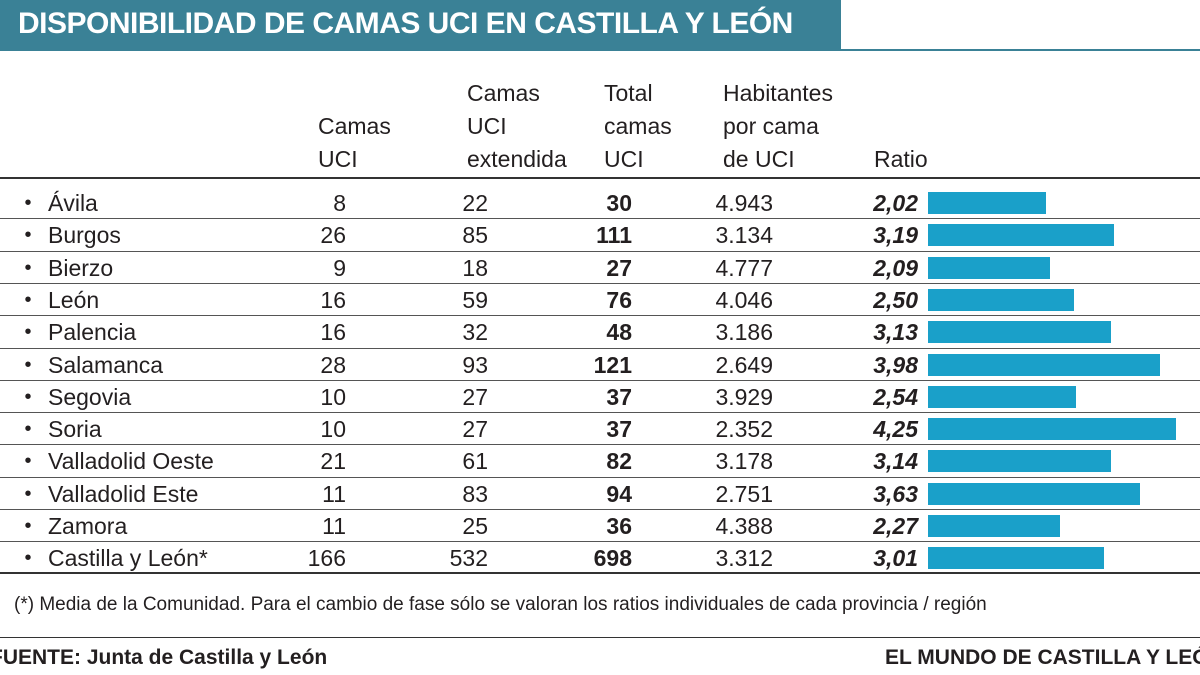 This screenshot has width=1200, height=675. Describe the element at coordinates (600, 573) in the screenshot. I see `table-bottom-rule` at that location.